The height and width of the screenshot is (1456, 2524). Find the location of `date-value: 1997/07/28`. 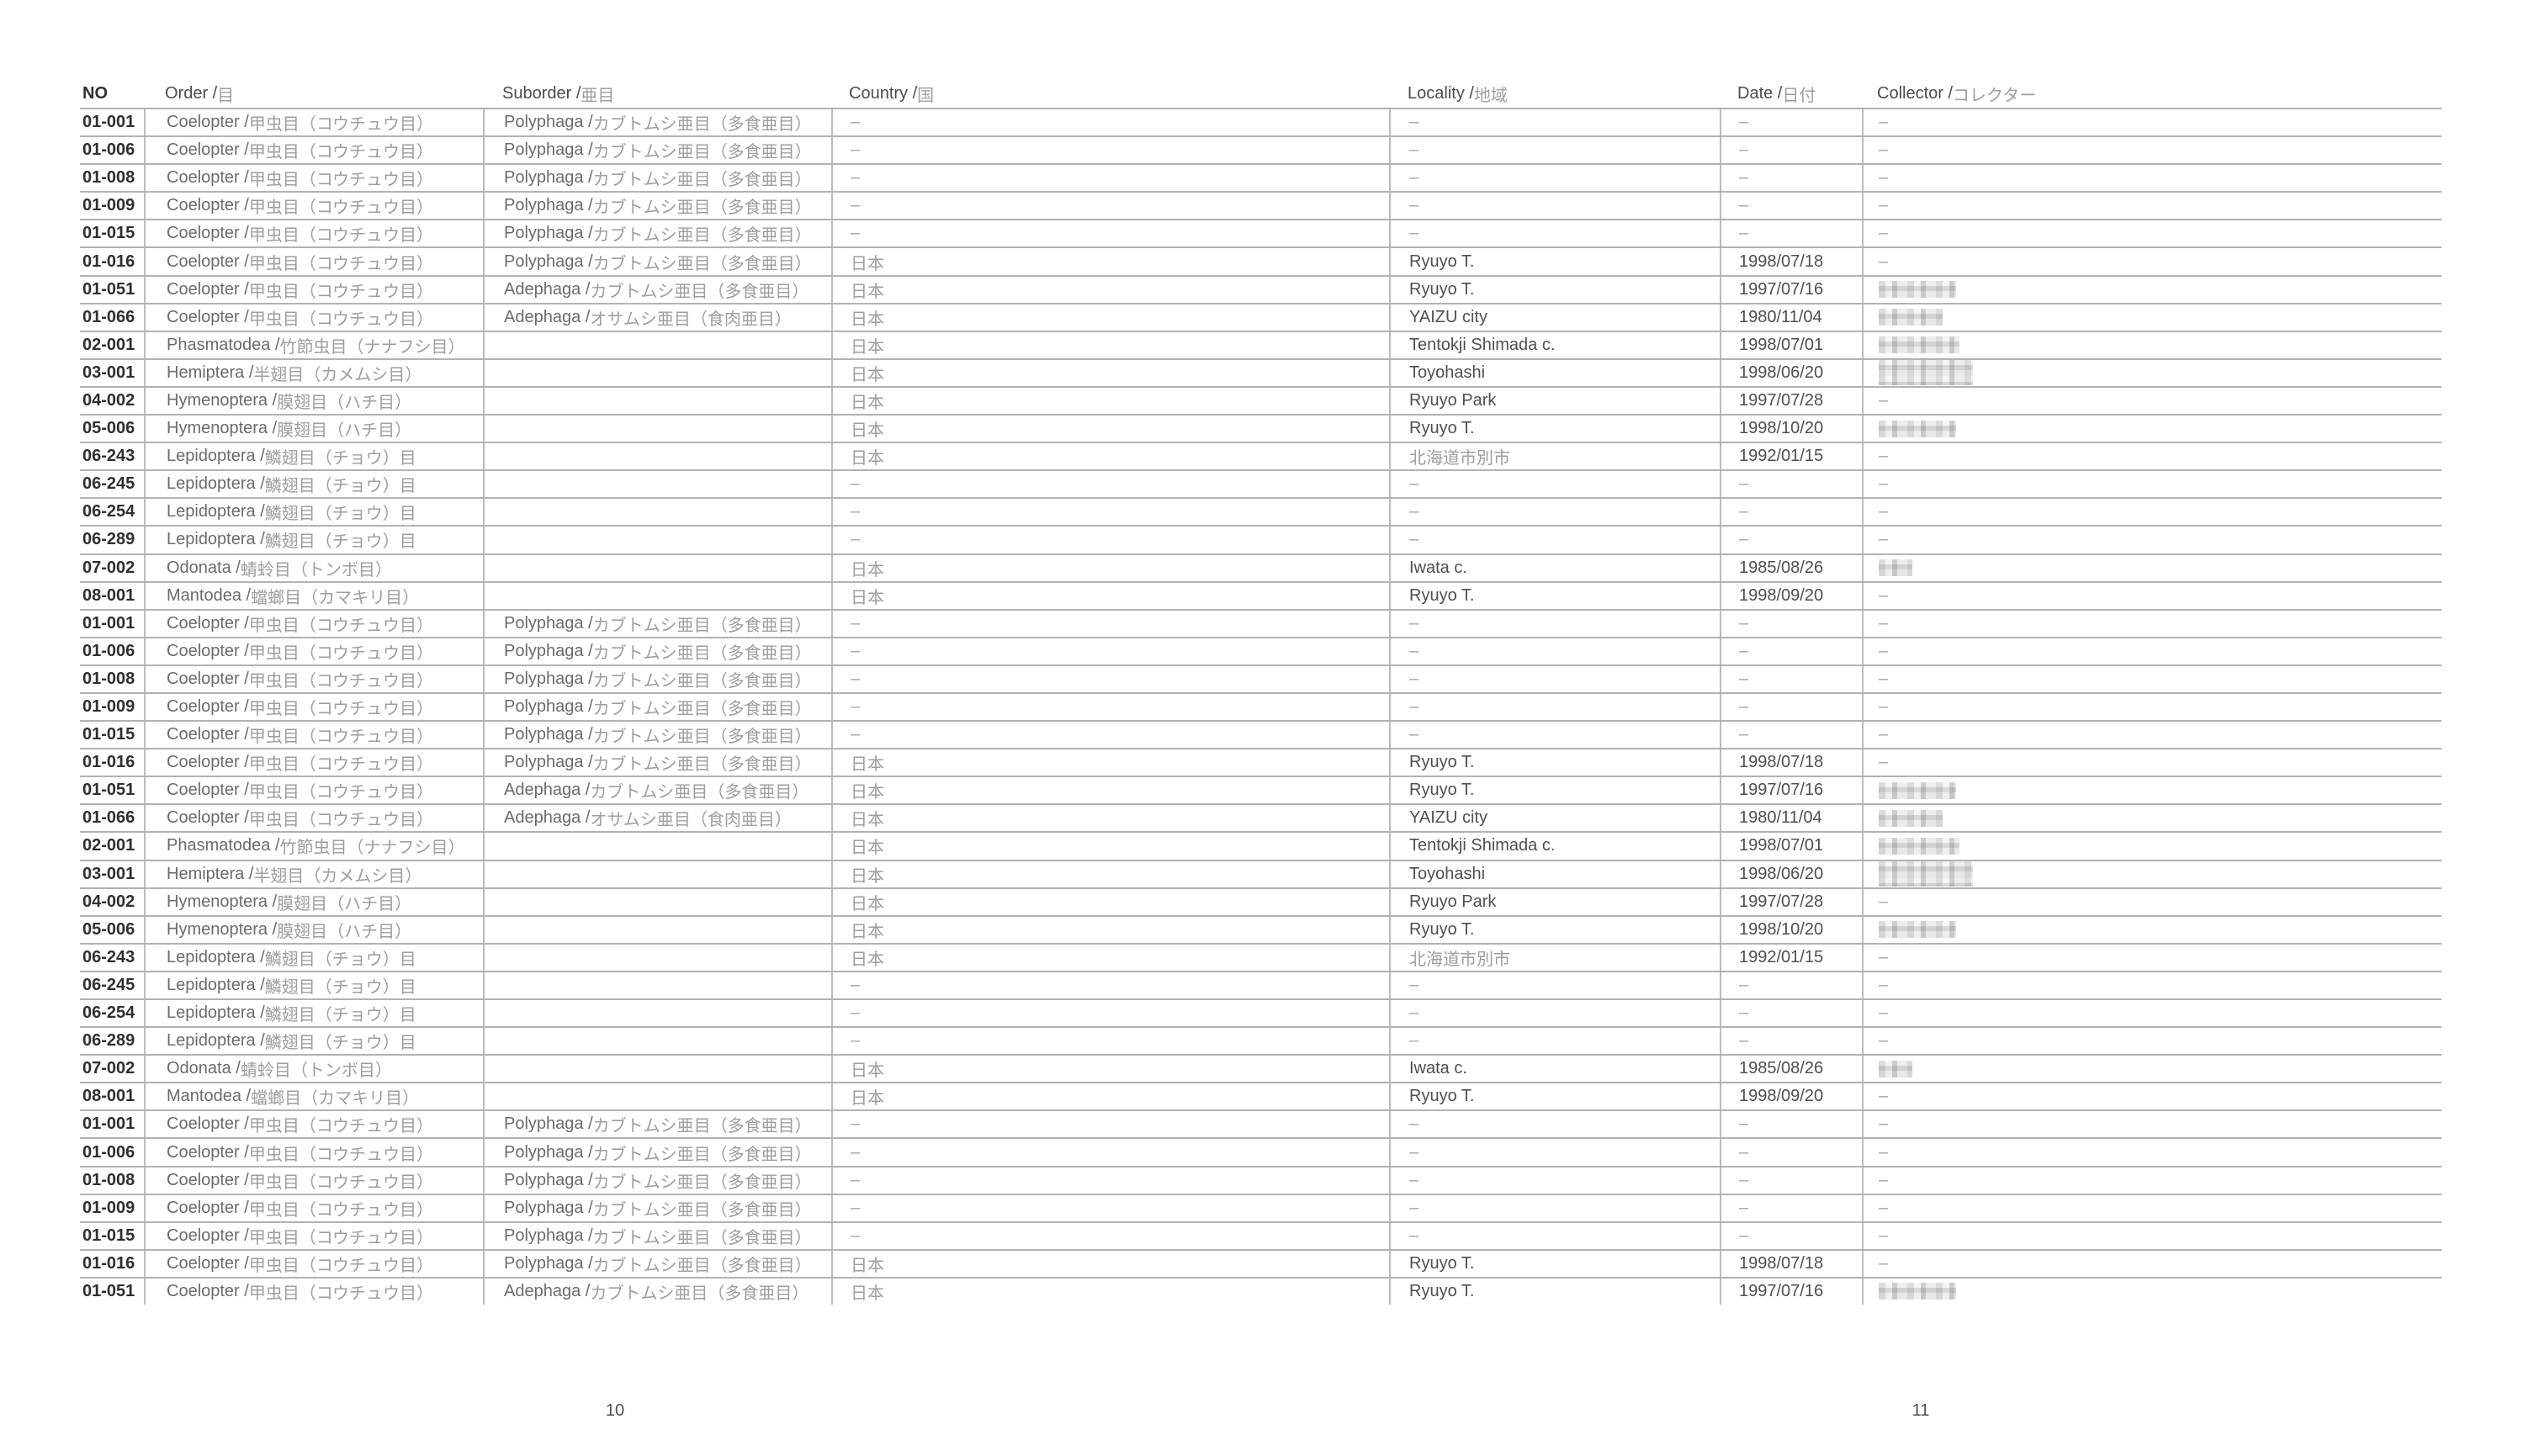

date-value: 1997/07/28 is located at coordinates (1782, 400).